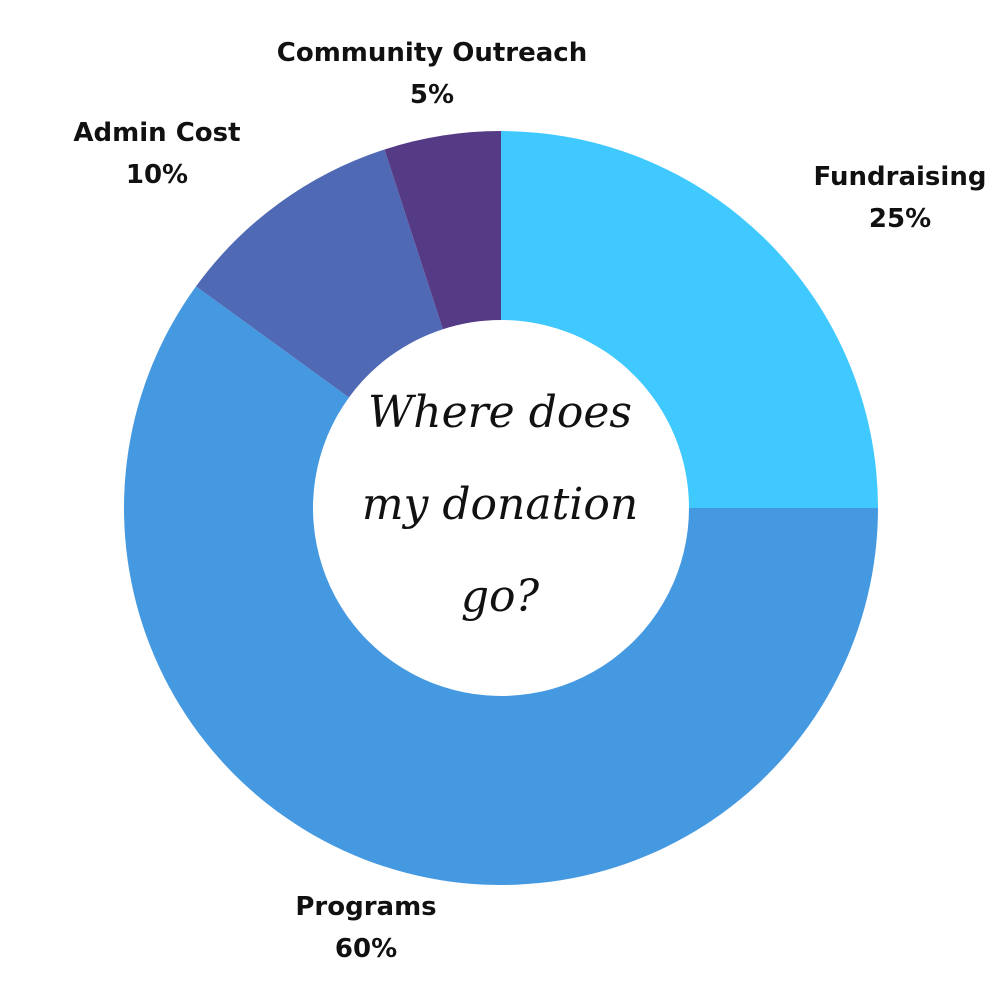 The width and height of the screenshot is (1000, 1000). Describe the element at coordinates (365, 928) in the screenshot. I see `label-programs: Programs 60%` at that location.